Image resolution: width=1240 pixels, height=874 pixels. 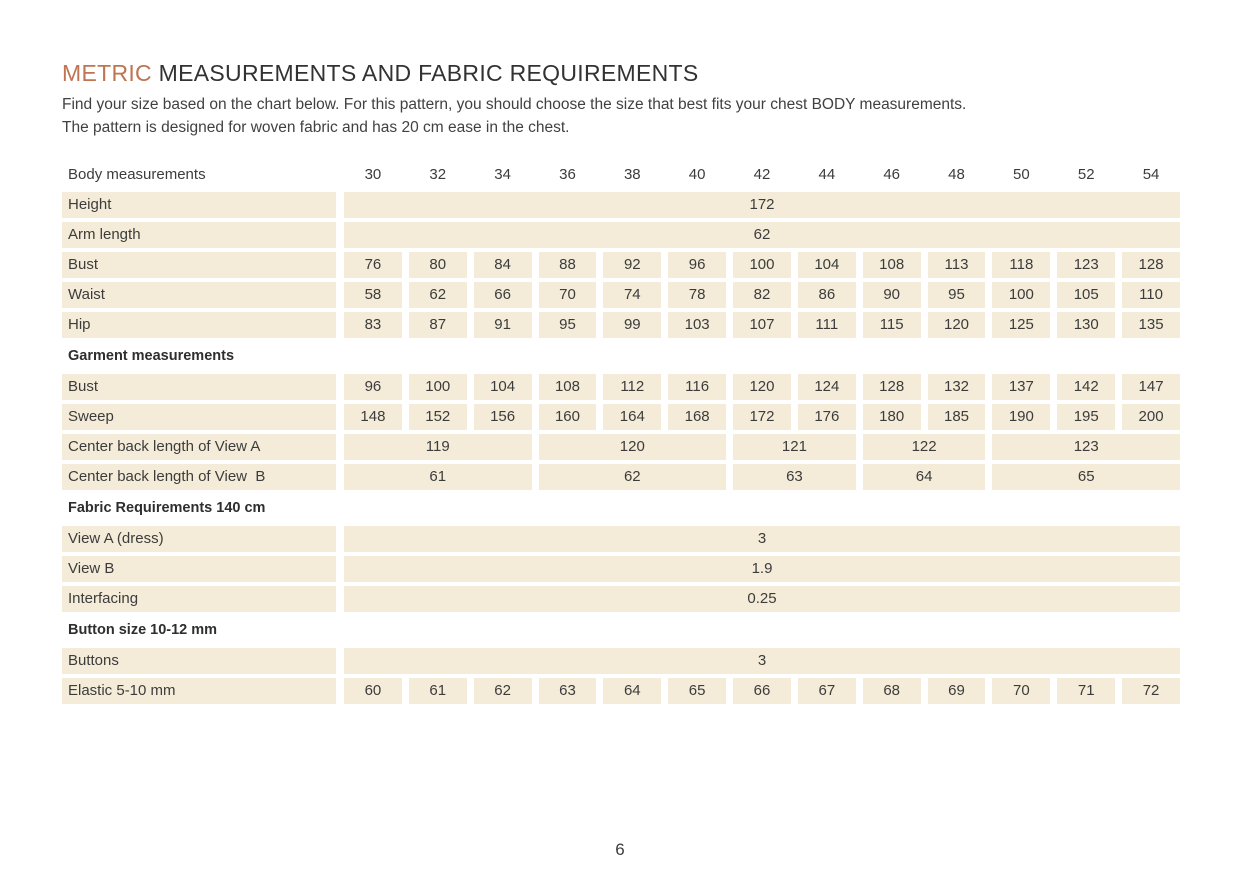 I want to click on value-cell: 76, so click(x=373, y=265).